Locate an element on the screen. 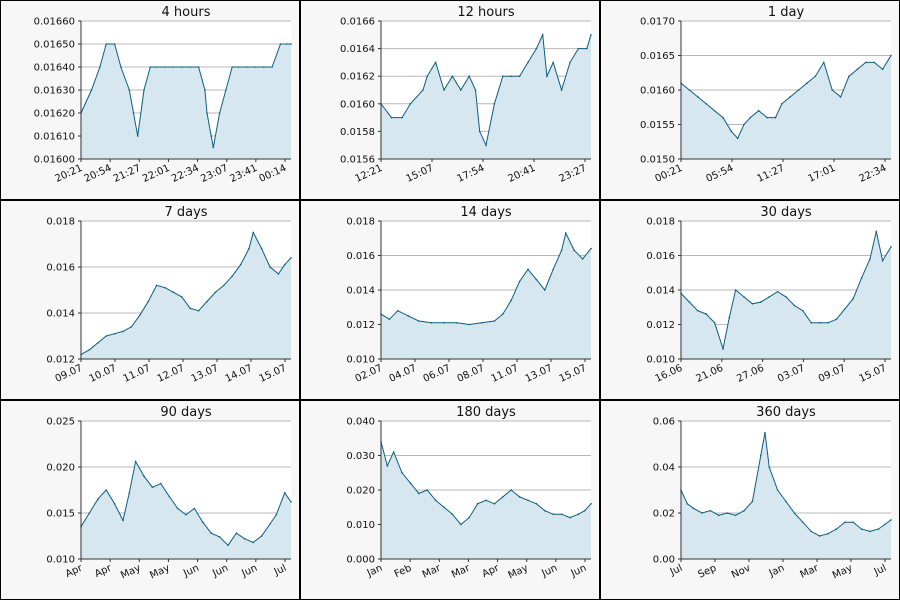 The height and width of the screenshot is (600, 900). x-tick-label: 09.07 is located at coordinates (69, 374).